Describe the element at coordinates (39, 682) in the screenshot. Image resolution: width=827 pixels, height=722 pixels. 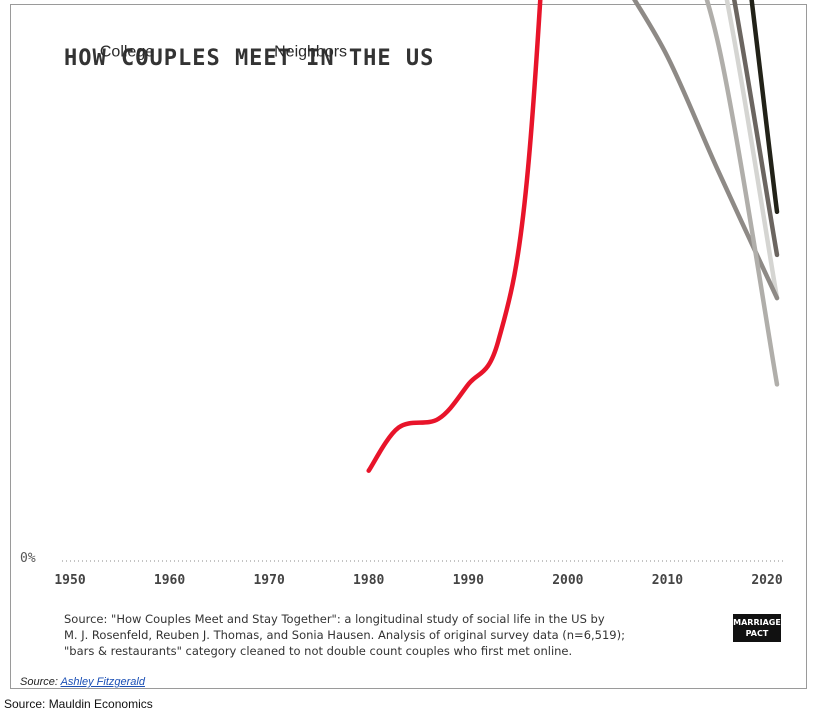
I see `source-credit-label: Source:` at that location.